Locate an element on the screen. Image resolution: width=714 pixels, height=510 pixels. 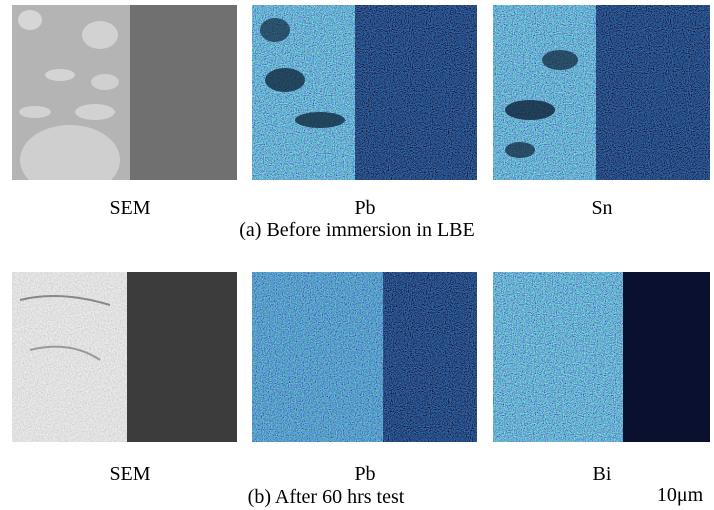
pb-map-a is located at coordinates (364, 92).